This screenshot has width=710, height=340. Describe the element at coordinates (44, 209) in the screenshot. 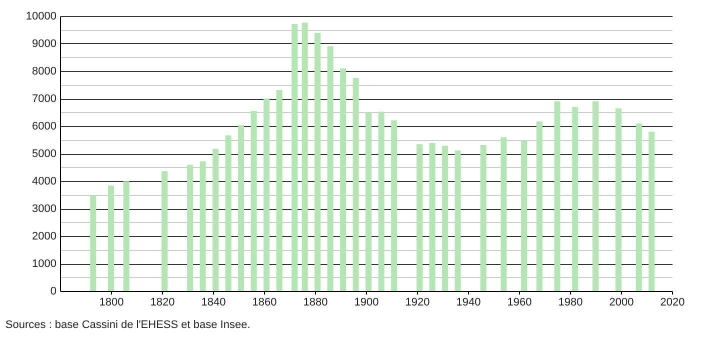

I see `y-tick-label: 3000` at that location.